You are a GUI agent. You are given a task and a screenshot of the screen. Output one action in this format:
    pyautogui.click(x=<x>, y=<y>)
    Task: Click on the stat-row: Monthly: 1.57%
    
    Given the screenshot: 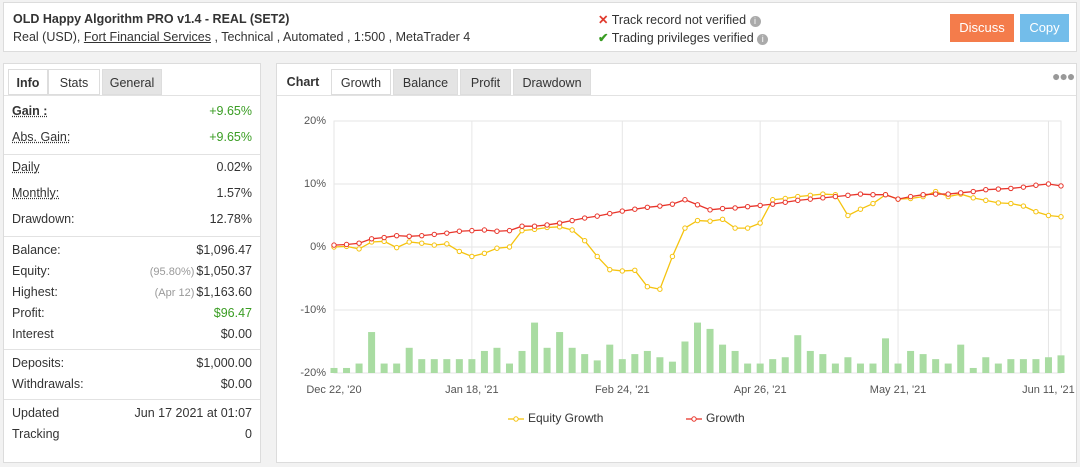 What is the action you would take?
    pyautogui.click(x=132, y=193)
    